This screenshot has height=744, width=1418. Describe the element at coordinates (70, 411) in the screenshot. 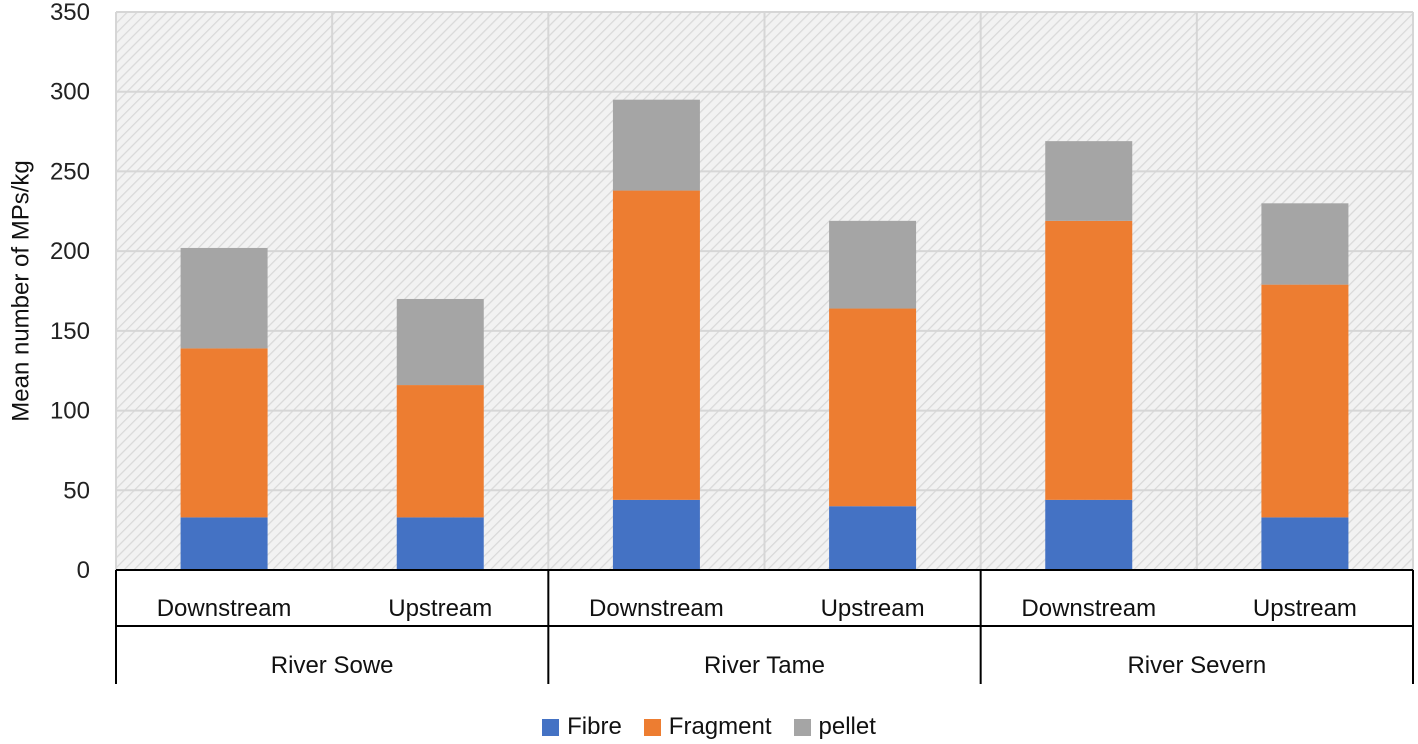

I see `y-tick-label: 100` at that location.